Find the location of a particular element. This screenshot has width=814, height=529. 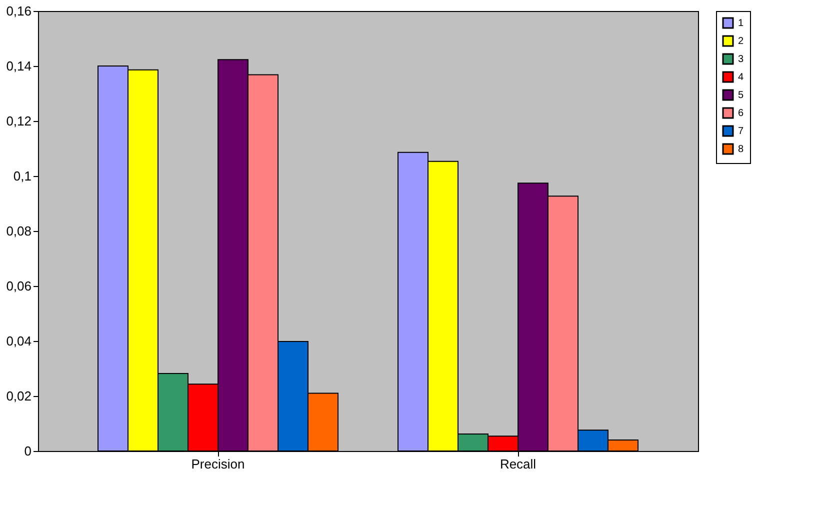

y-tick-label: 0,12 is located at coordinates (19, 121).